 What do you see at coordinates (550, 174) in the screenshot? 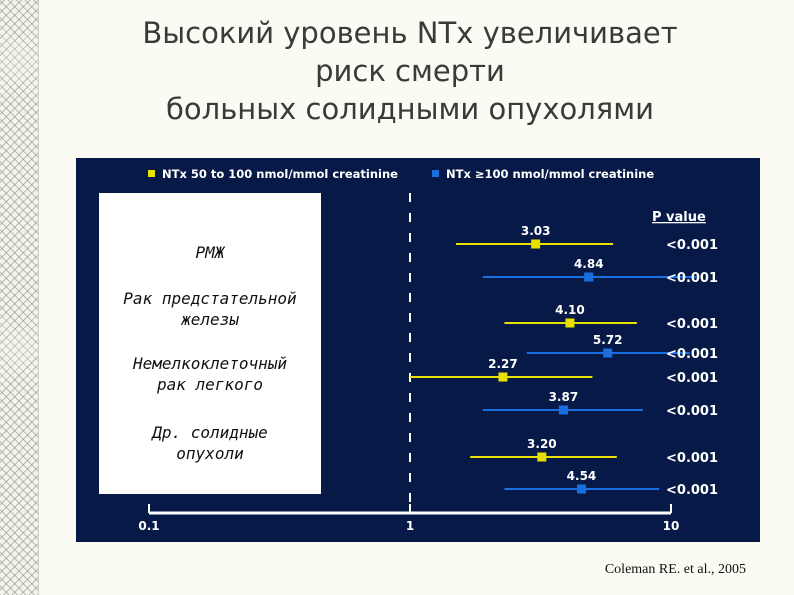
I see `legend-label: NTx ≥100 nmol/mmol creatinine` at bounding box center [550, 174].